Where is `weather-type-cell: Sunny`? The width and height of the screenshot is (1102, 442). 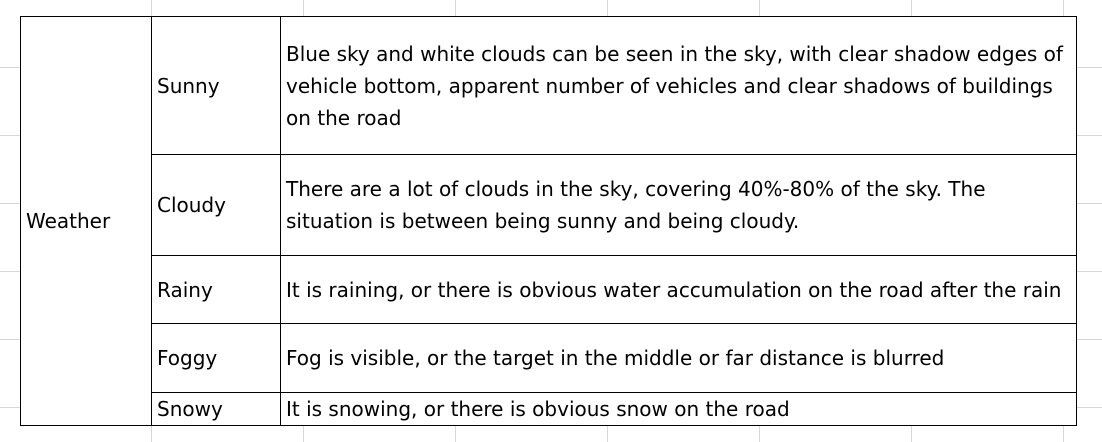
weather-type-cell: Sunny is located at coordinates (216, 85).